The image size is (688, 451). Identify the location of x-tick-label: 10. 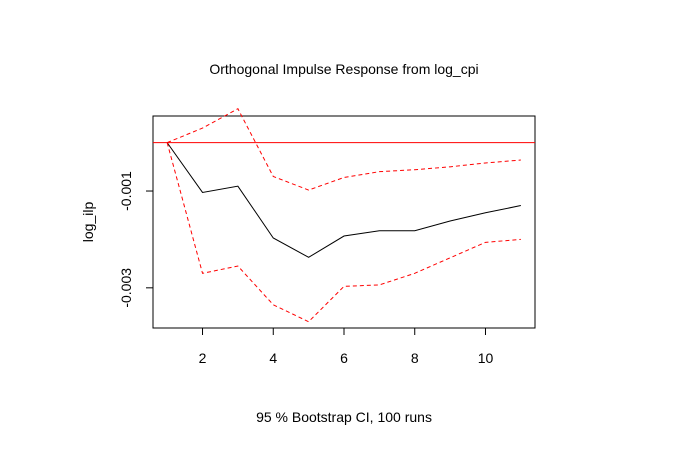
(486, 358).